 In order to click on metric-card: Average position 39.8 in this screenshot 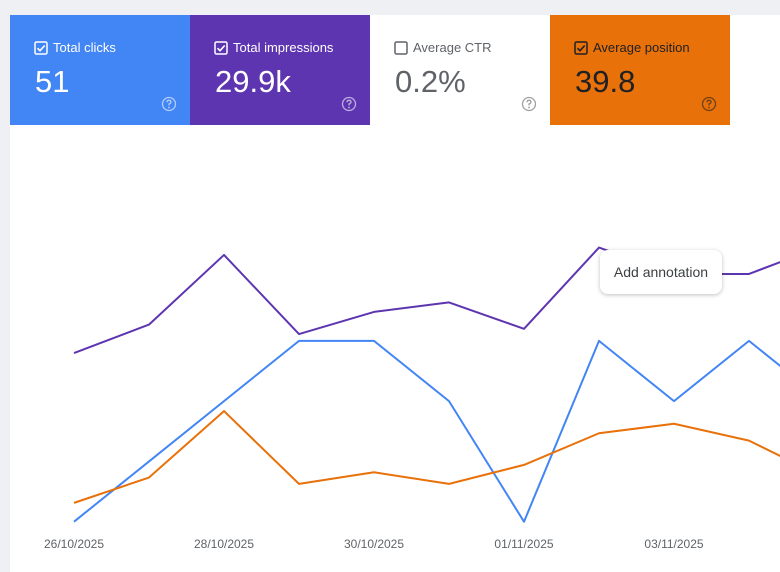, I will do `click(640, 70)`.